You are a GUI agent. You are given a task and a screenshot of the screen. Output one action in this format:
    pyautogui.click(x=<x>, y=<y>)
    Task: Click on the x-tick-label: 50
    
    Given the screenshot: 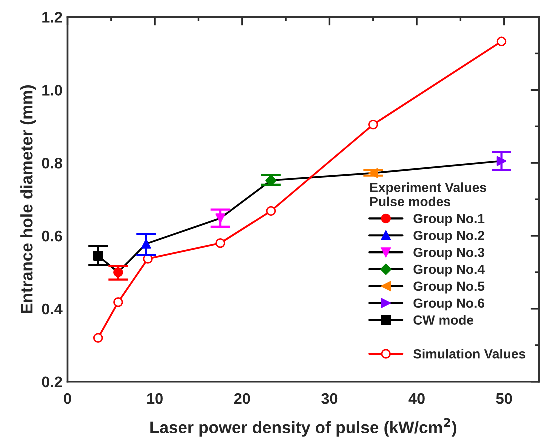 What is the action you would take?
    pyautogui.click(x=504, y=398)
    